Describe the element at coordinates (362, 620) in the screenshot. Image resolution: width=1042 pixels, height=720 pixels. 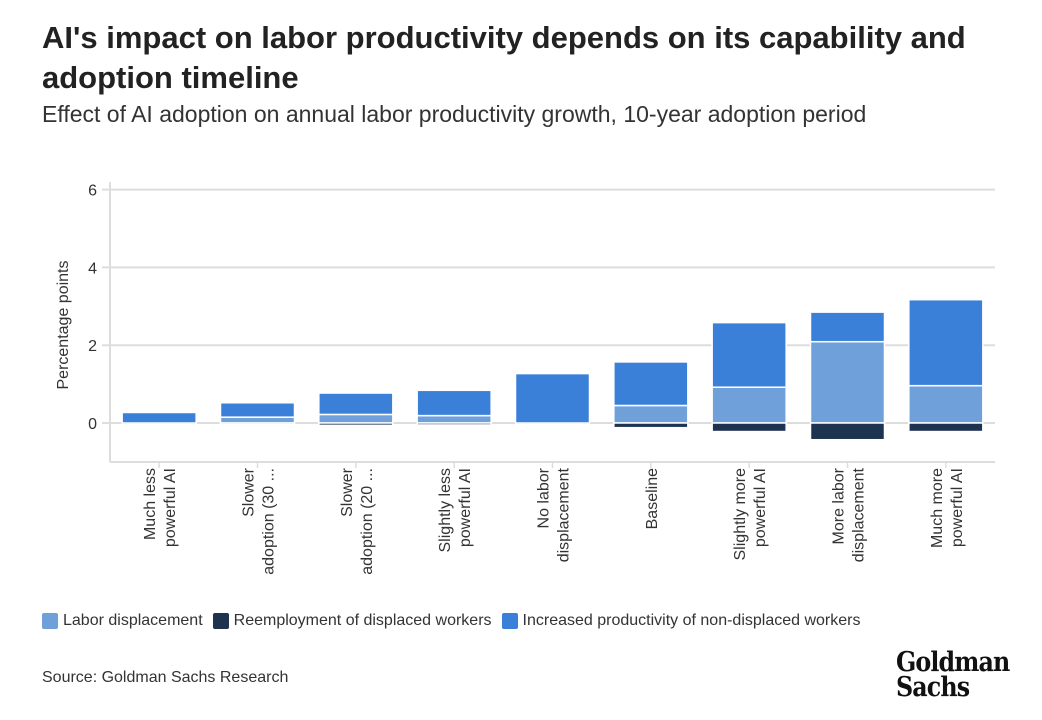
I see `legend-label: Reemployment of displaced workers` at that location.